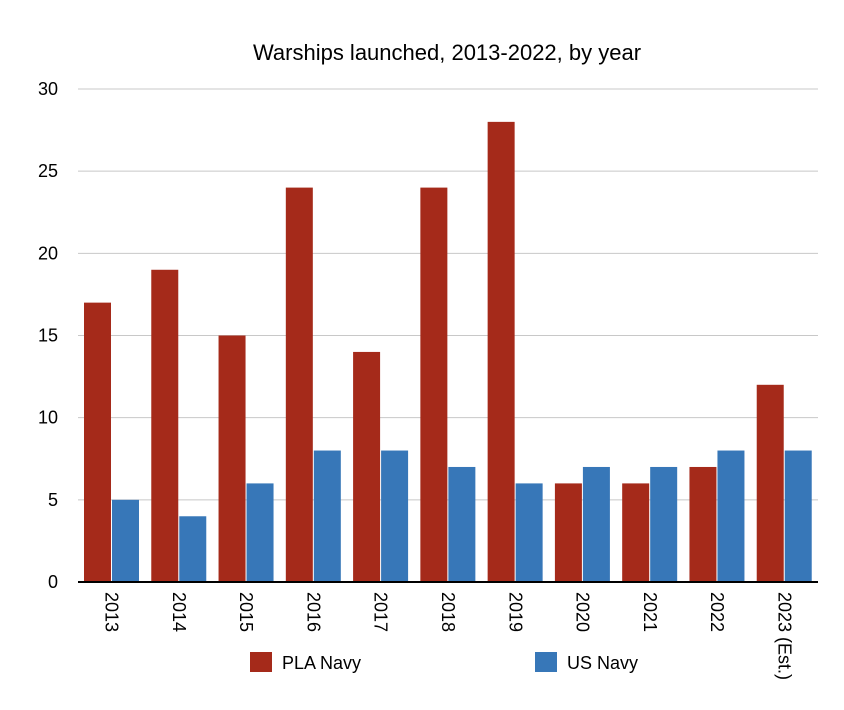 This screenshot has height=710, width=844. Describe the element at coordinates (48, 253) in the screenshot. I see `y-tick-label: 20` at that location.